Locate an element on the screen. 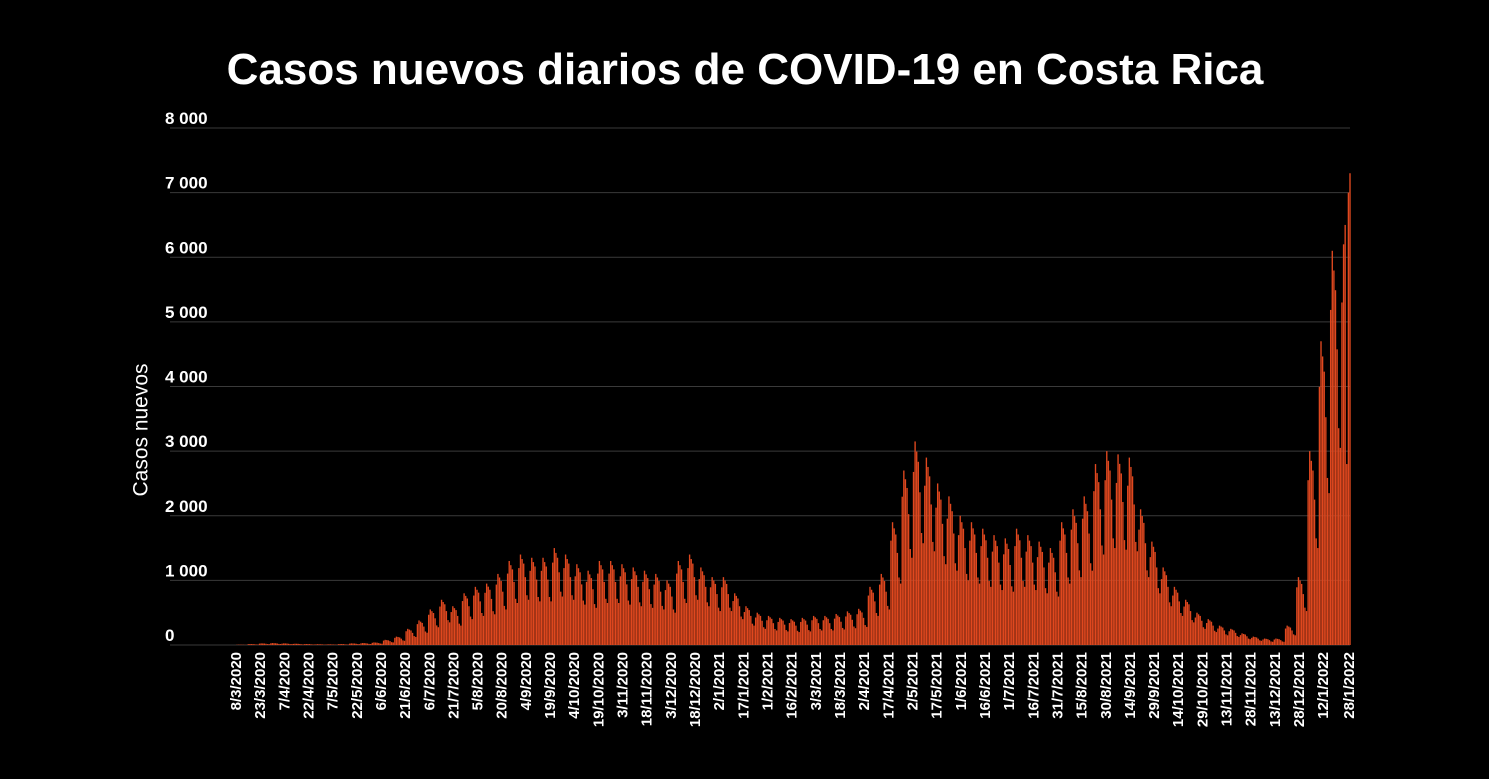 This screenshot has height=779, width=1489. x-tick-label: 15/8/2021 is located at coordinates (1082, 685).